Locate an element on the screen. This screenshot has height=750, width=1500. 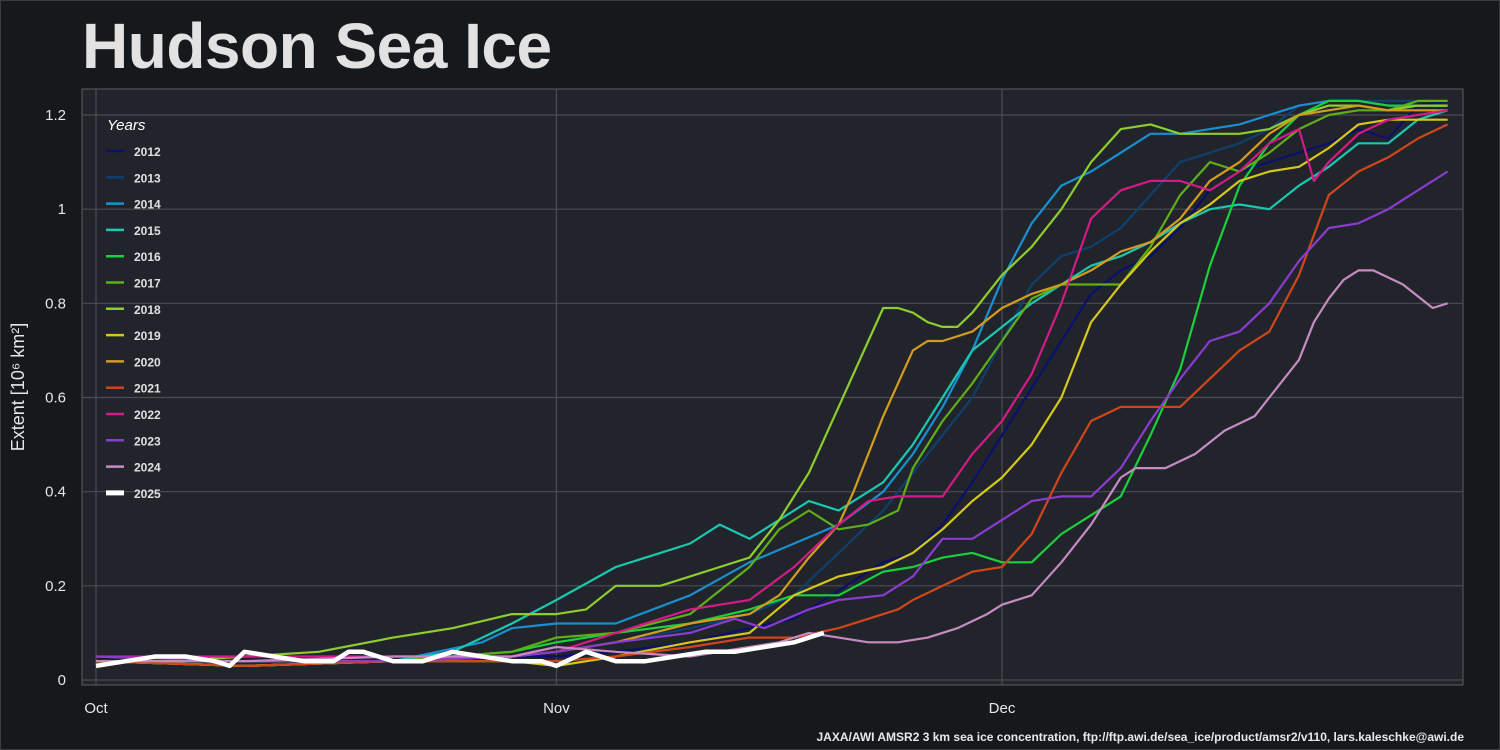
legend-label-2012: 2012 is located at coordinates (147, 152).